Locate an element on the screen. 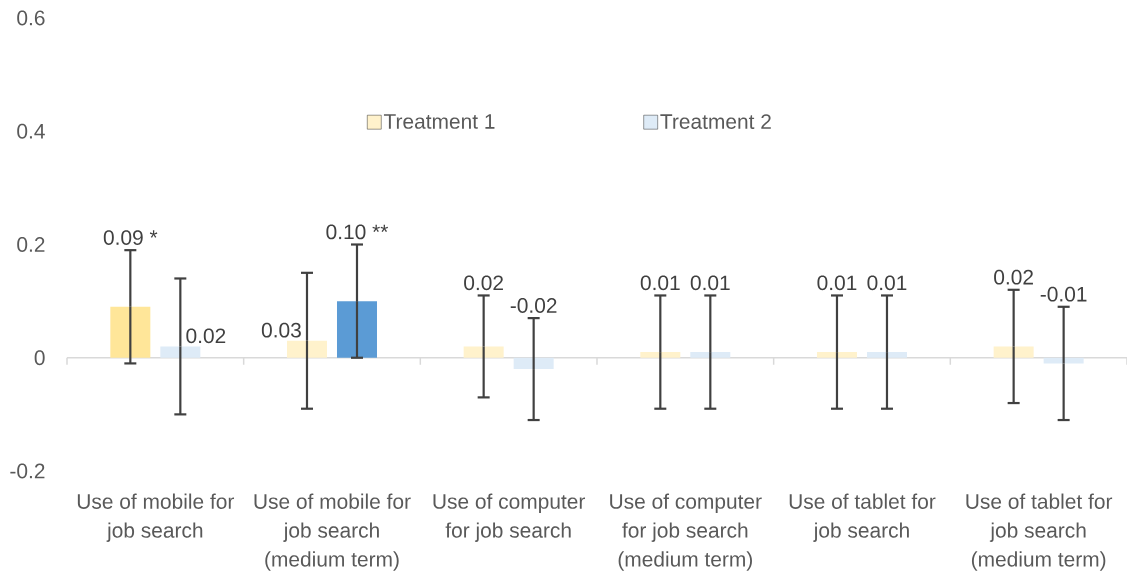 The image size is (1127, 578). legend-label: Treatment 2 is located at coordinates (715, 121).